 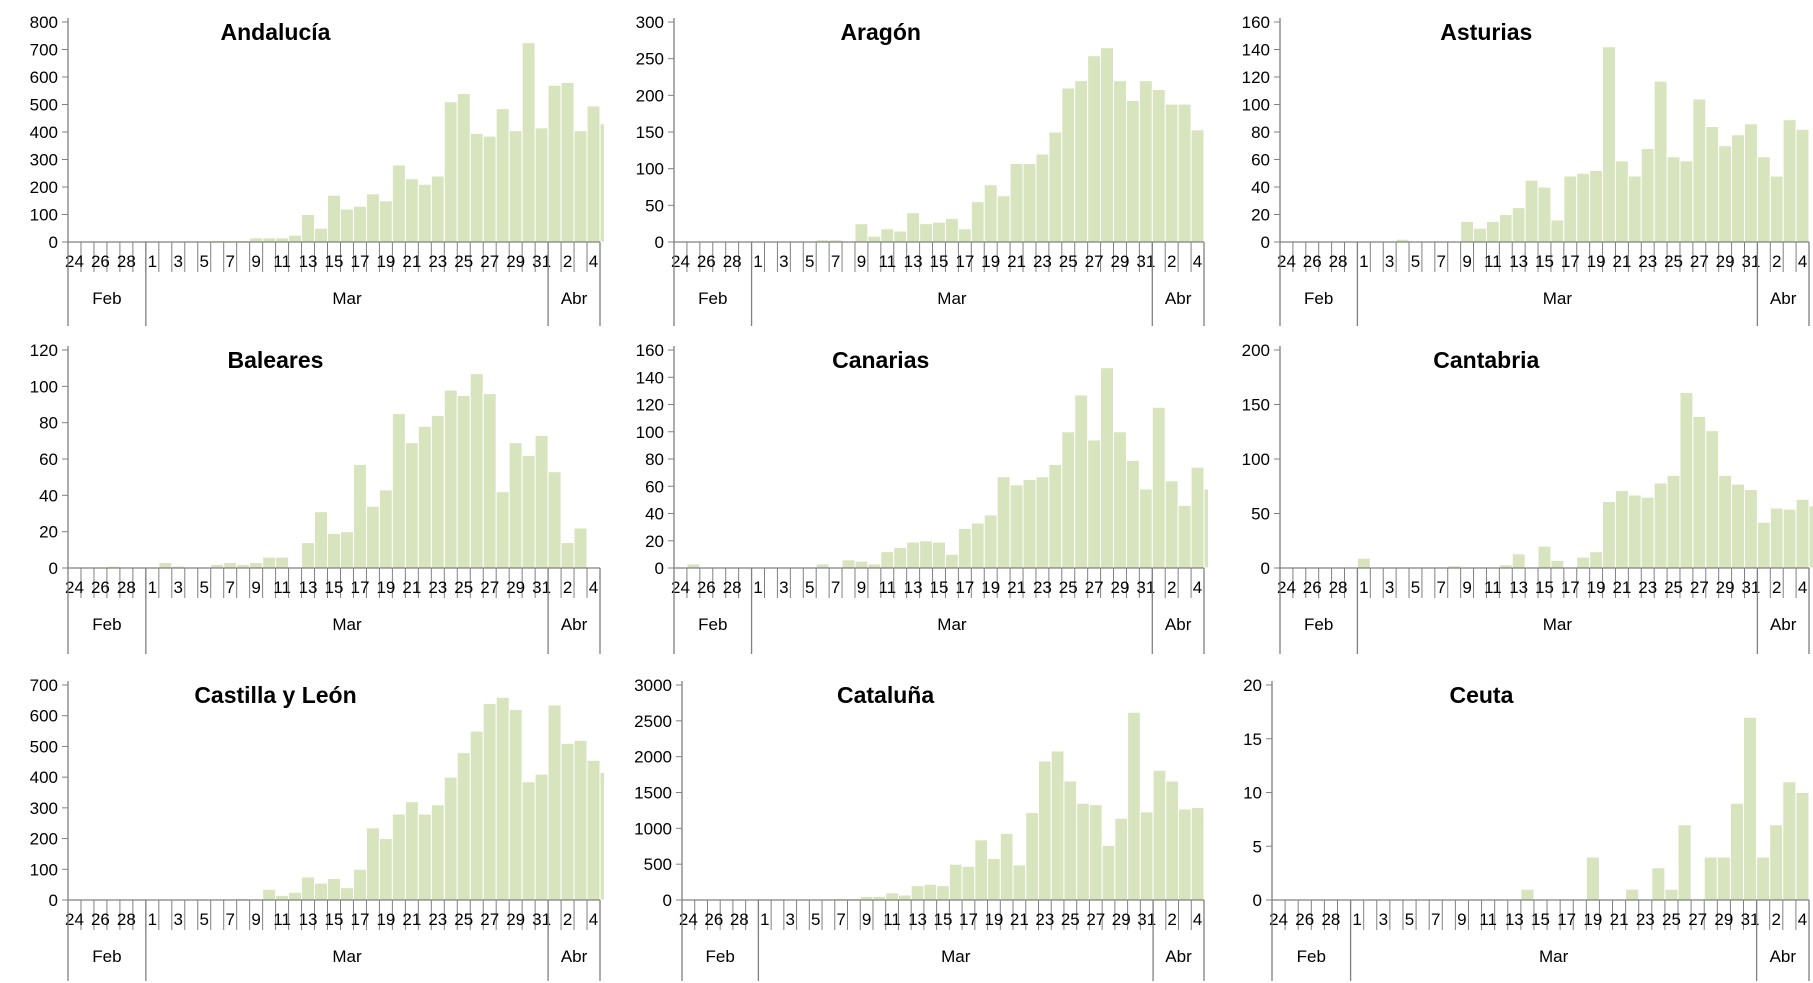 What do you see at coordinates (152, 587) in the screenshot?
I see `x-tick-label: 1` at bounding box center [152, 587].